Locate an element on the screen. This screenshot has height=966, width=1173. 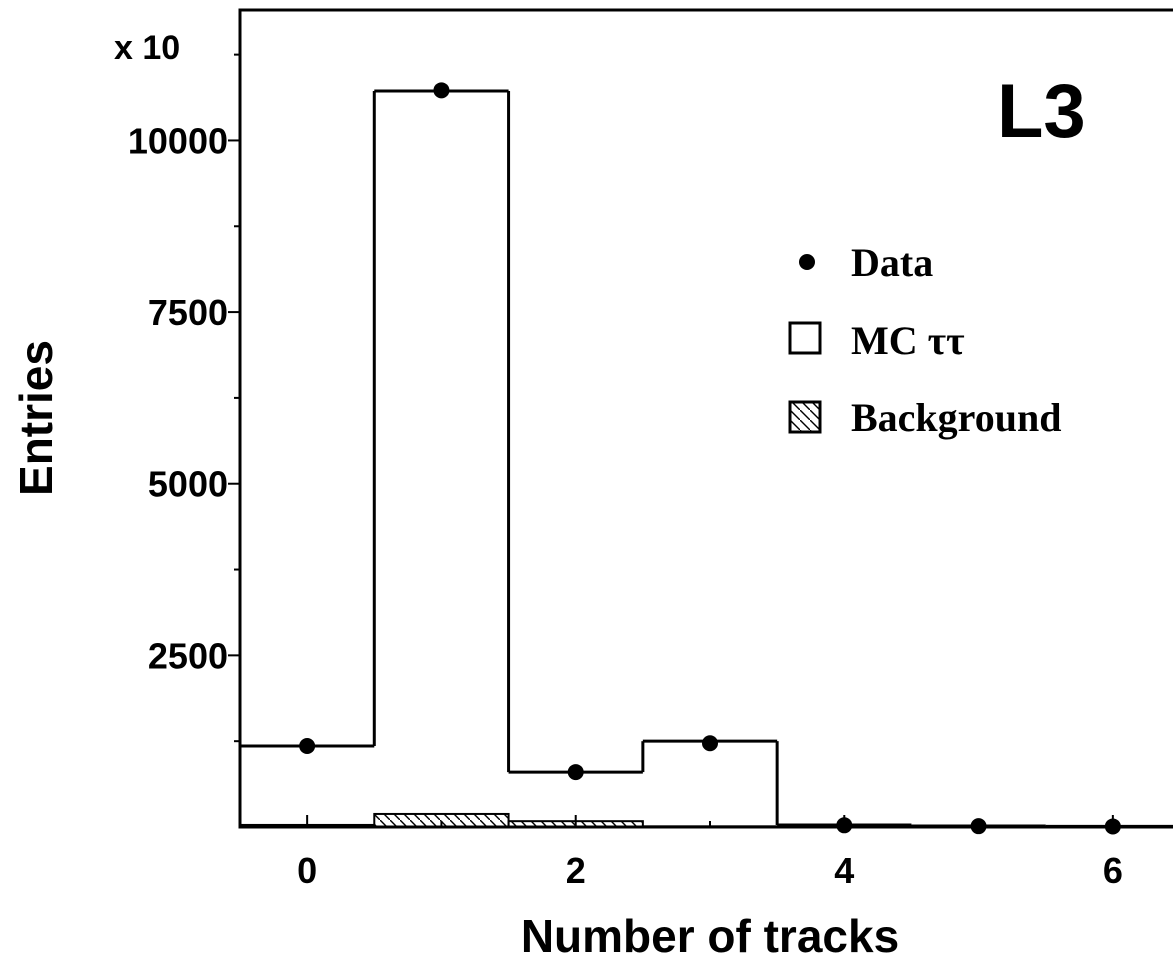
y-tick-label: 10000 is located at coordinates (178, 140).